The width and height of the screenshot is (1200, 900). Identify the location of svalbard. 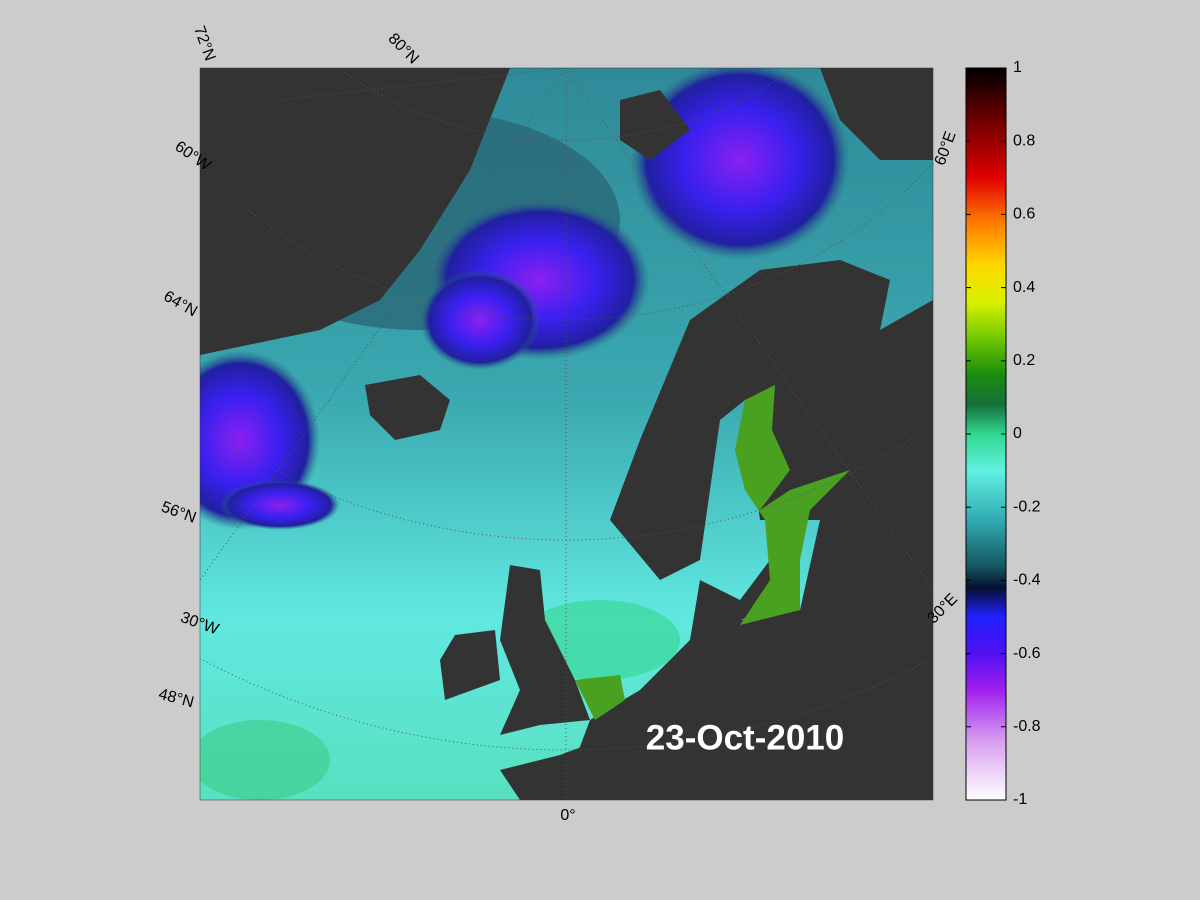
(655, 125).